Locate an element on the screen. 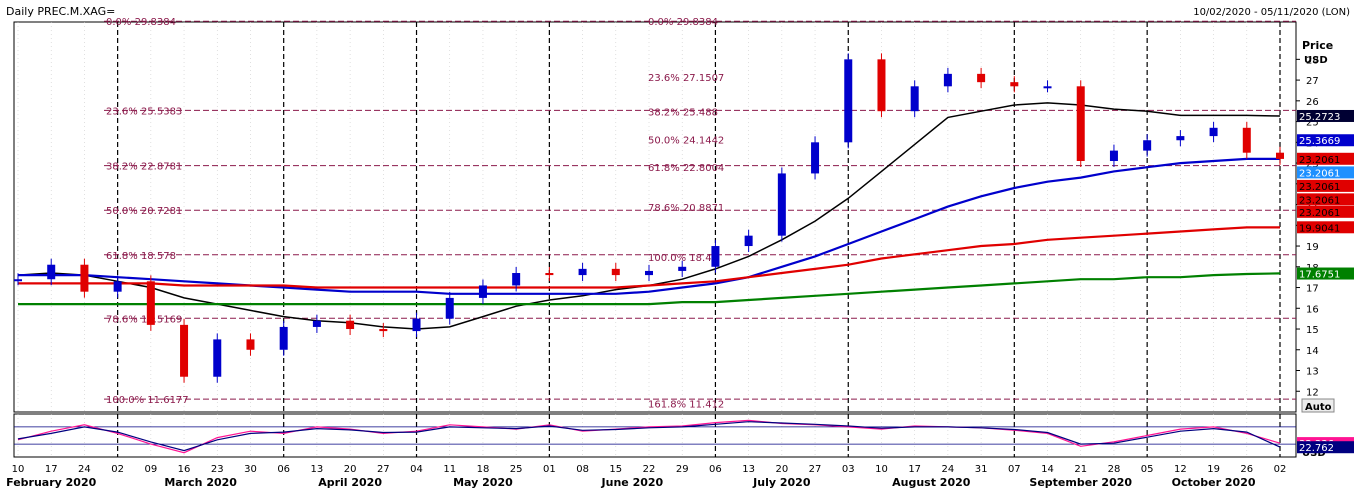  date-tick-label: 19 is located at coordinates (1213, 469).